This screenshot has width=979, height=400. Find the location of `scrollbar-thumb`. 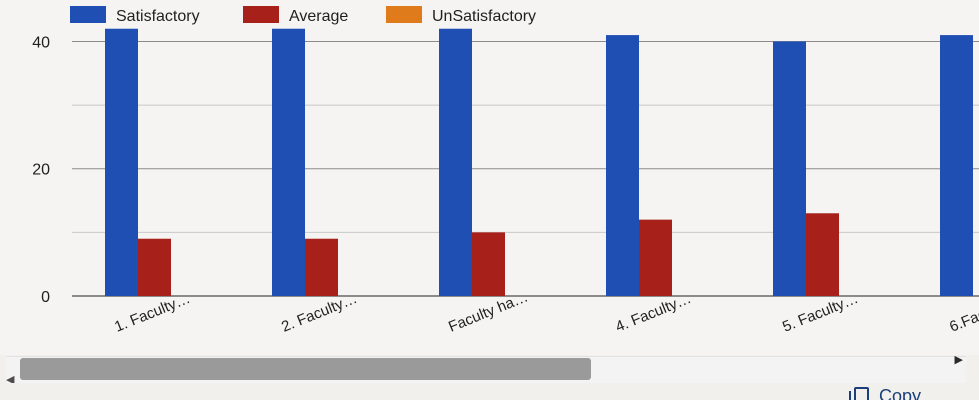

scrollbar-thumb is located at coordinates (305, 369).